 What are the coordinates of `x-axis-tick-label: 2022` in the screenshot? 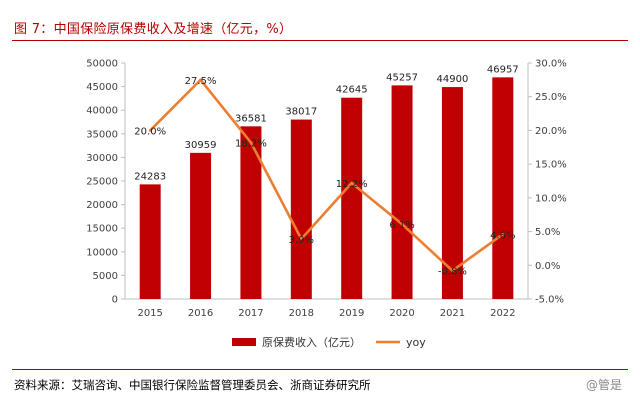 It's located at (502, 313).